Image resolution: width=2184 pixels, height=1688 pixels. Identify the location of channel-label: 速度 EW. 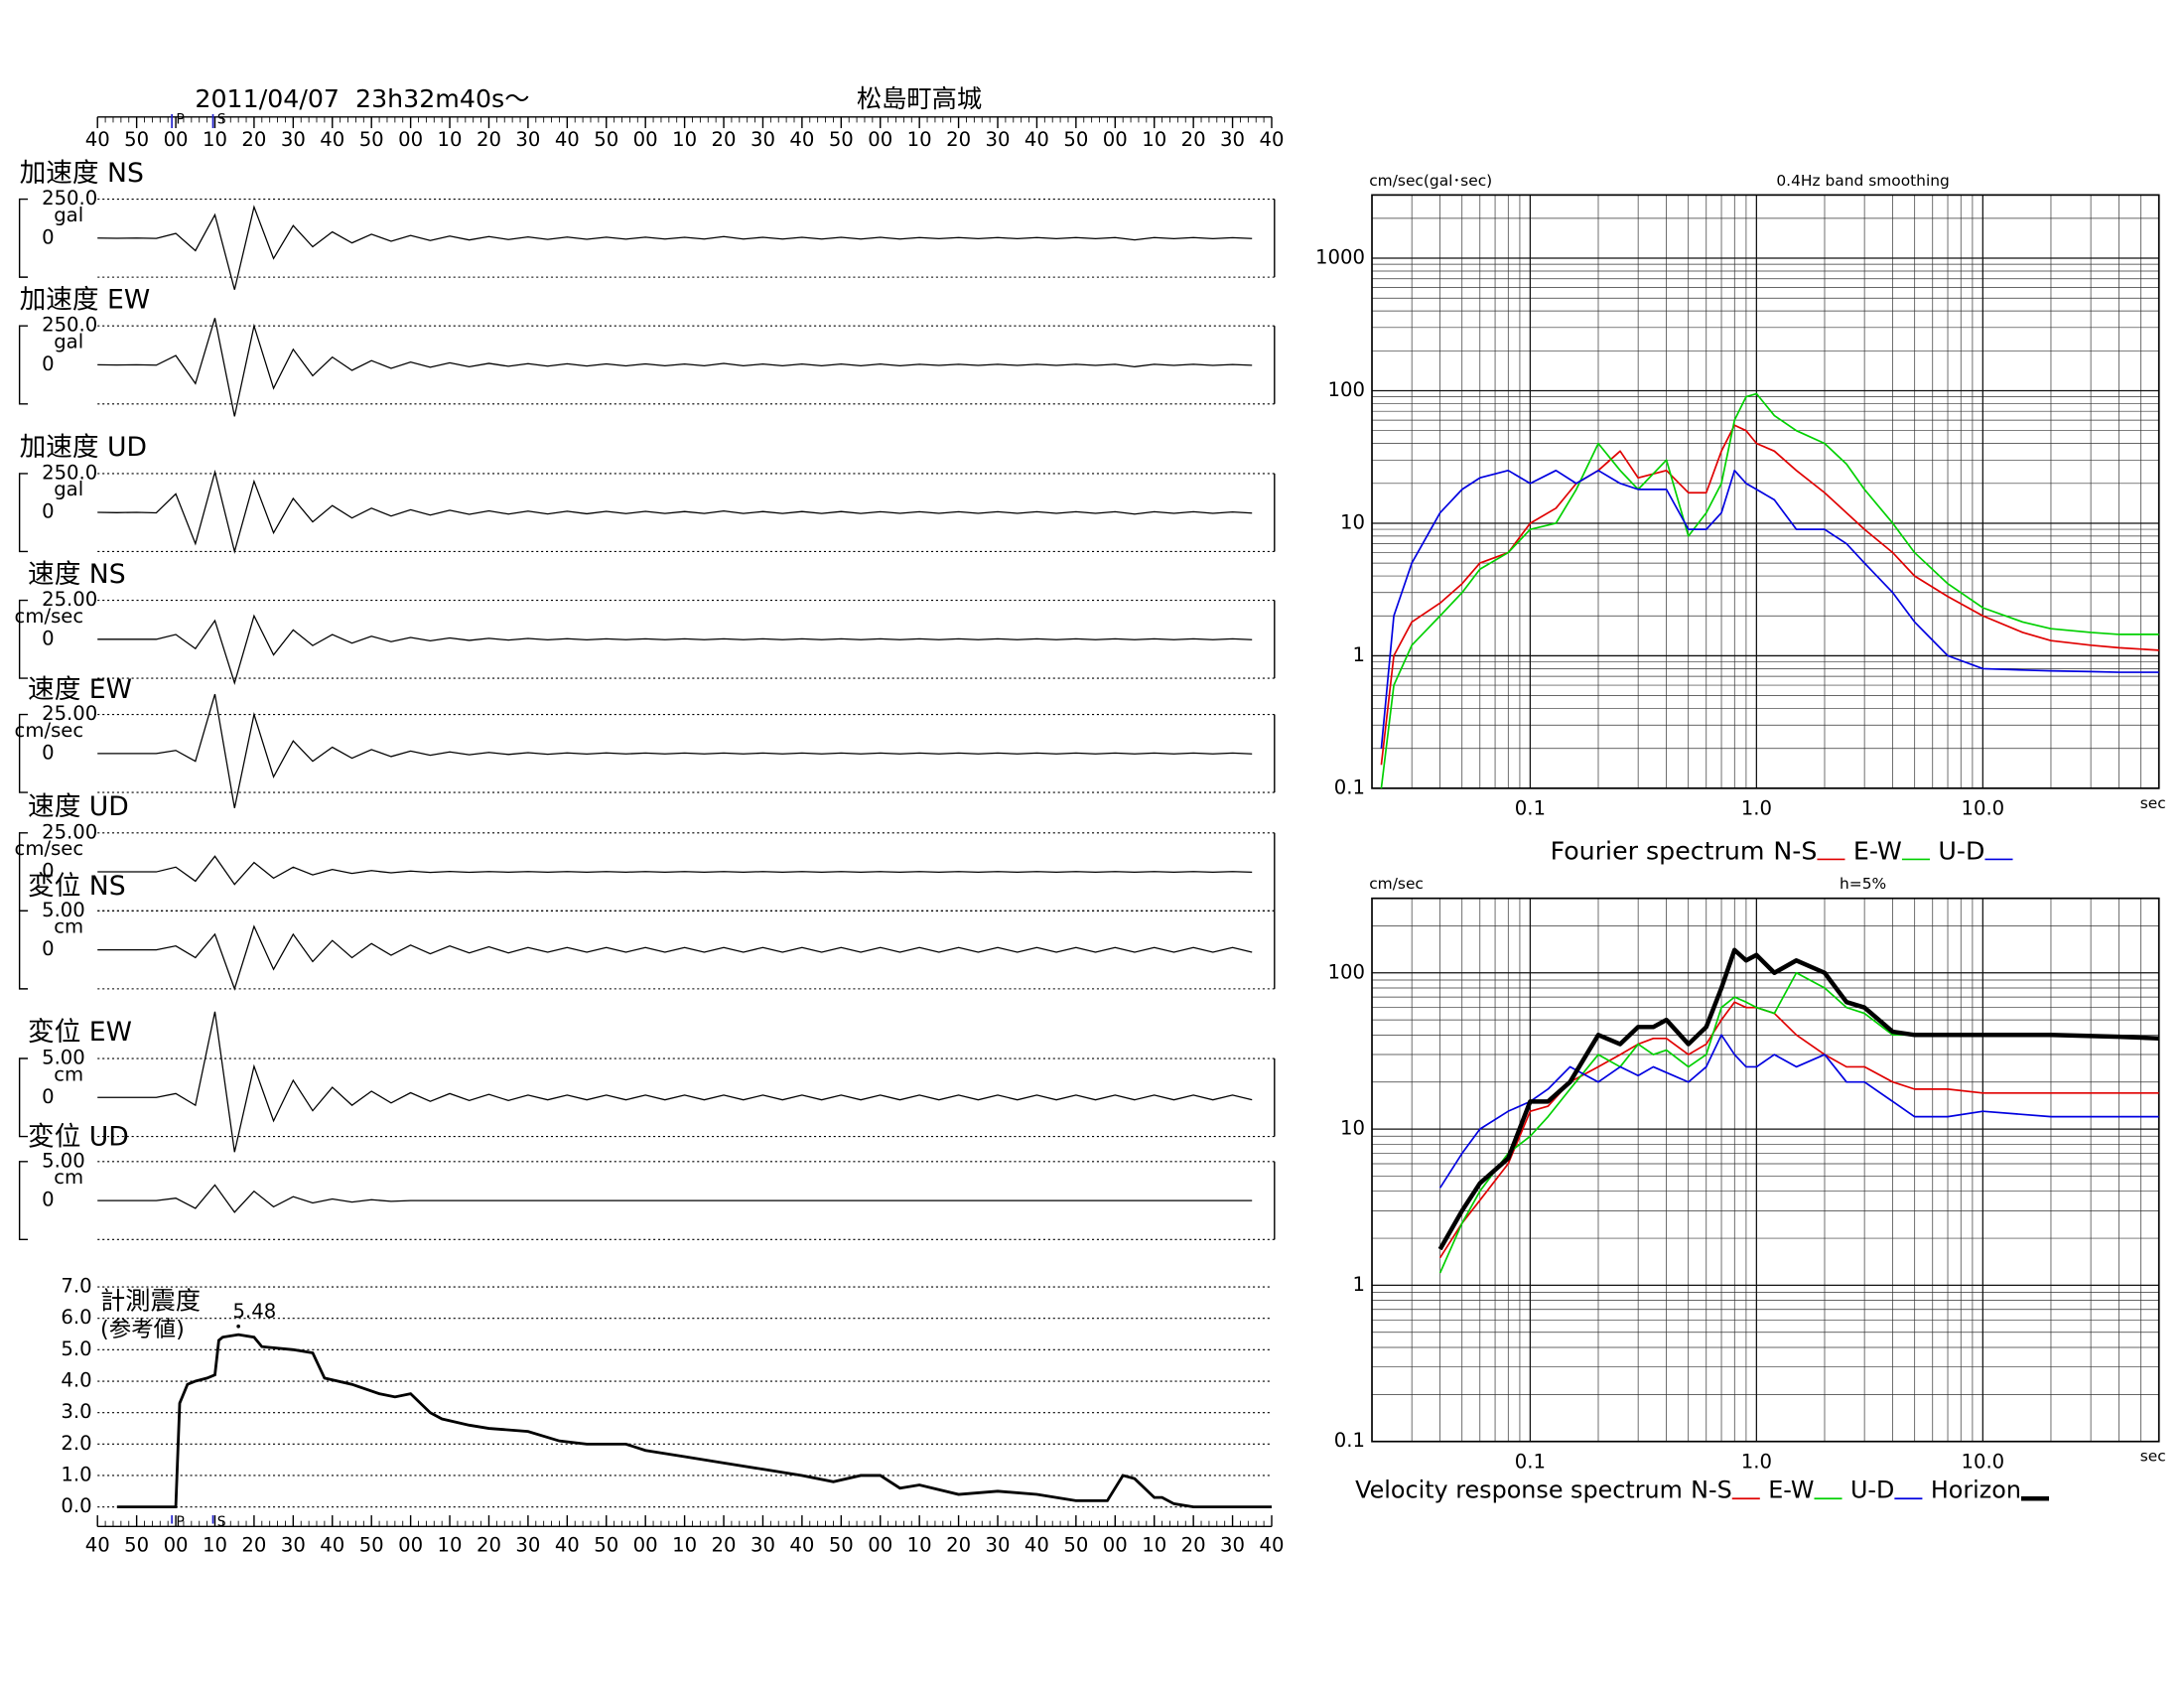
(80, 689).